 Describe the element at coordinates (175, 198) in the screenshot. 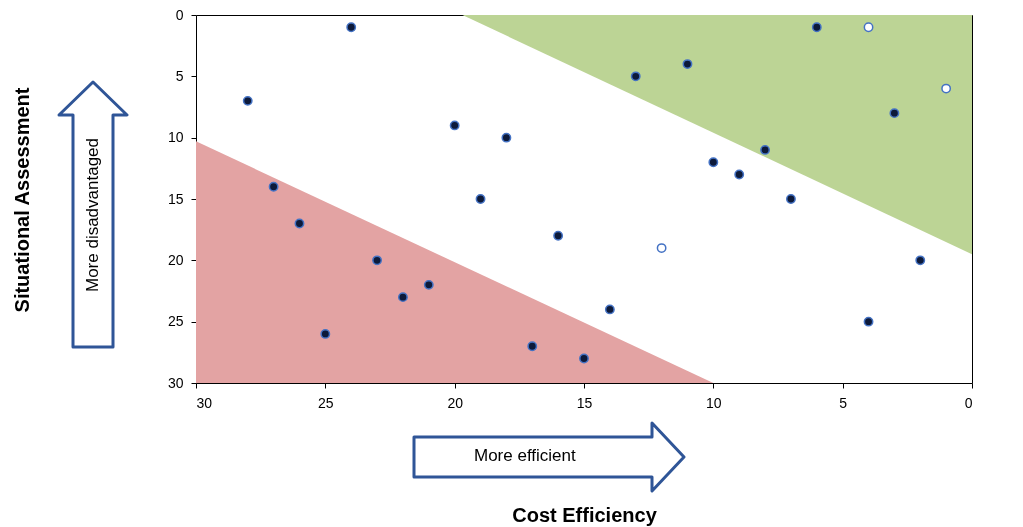

I see `y-tick-label: 15` at that location.